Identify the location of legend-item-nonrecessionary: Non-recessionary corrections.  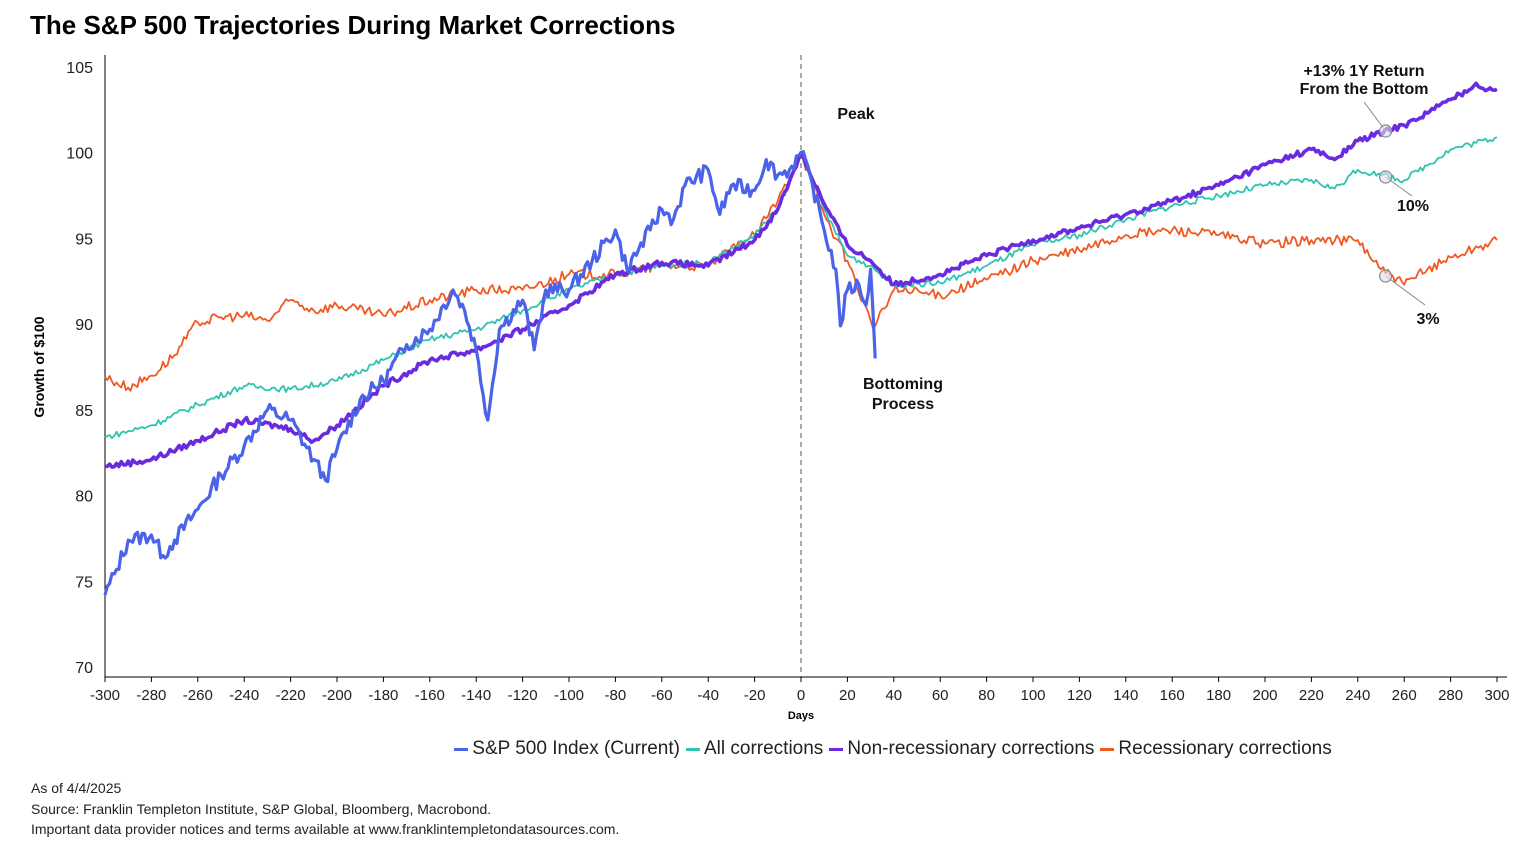
(961, 749).